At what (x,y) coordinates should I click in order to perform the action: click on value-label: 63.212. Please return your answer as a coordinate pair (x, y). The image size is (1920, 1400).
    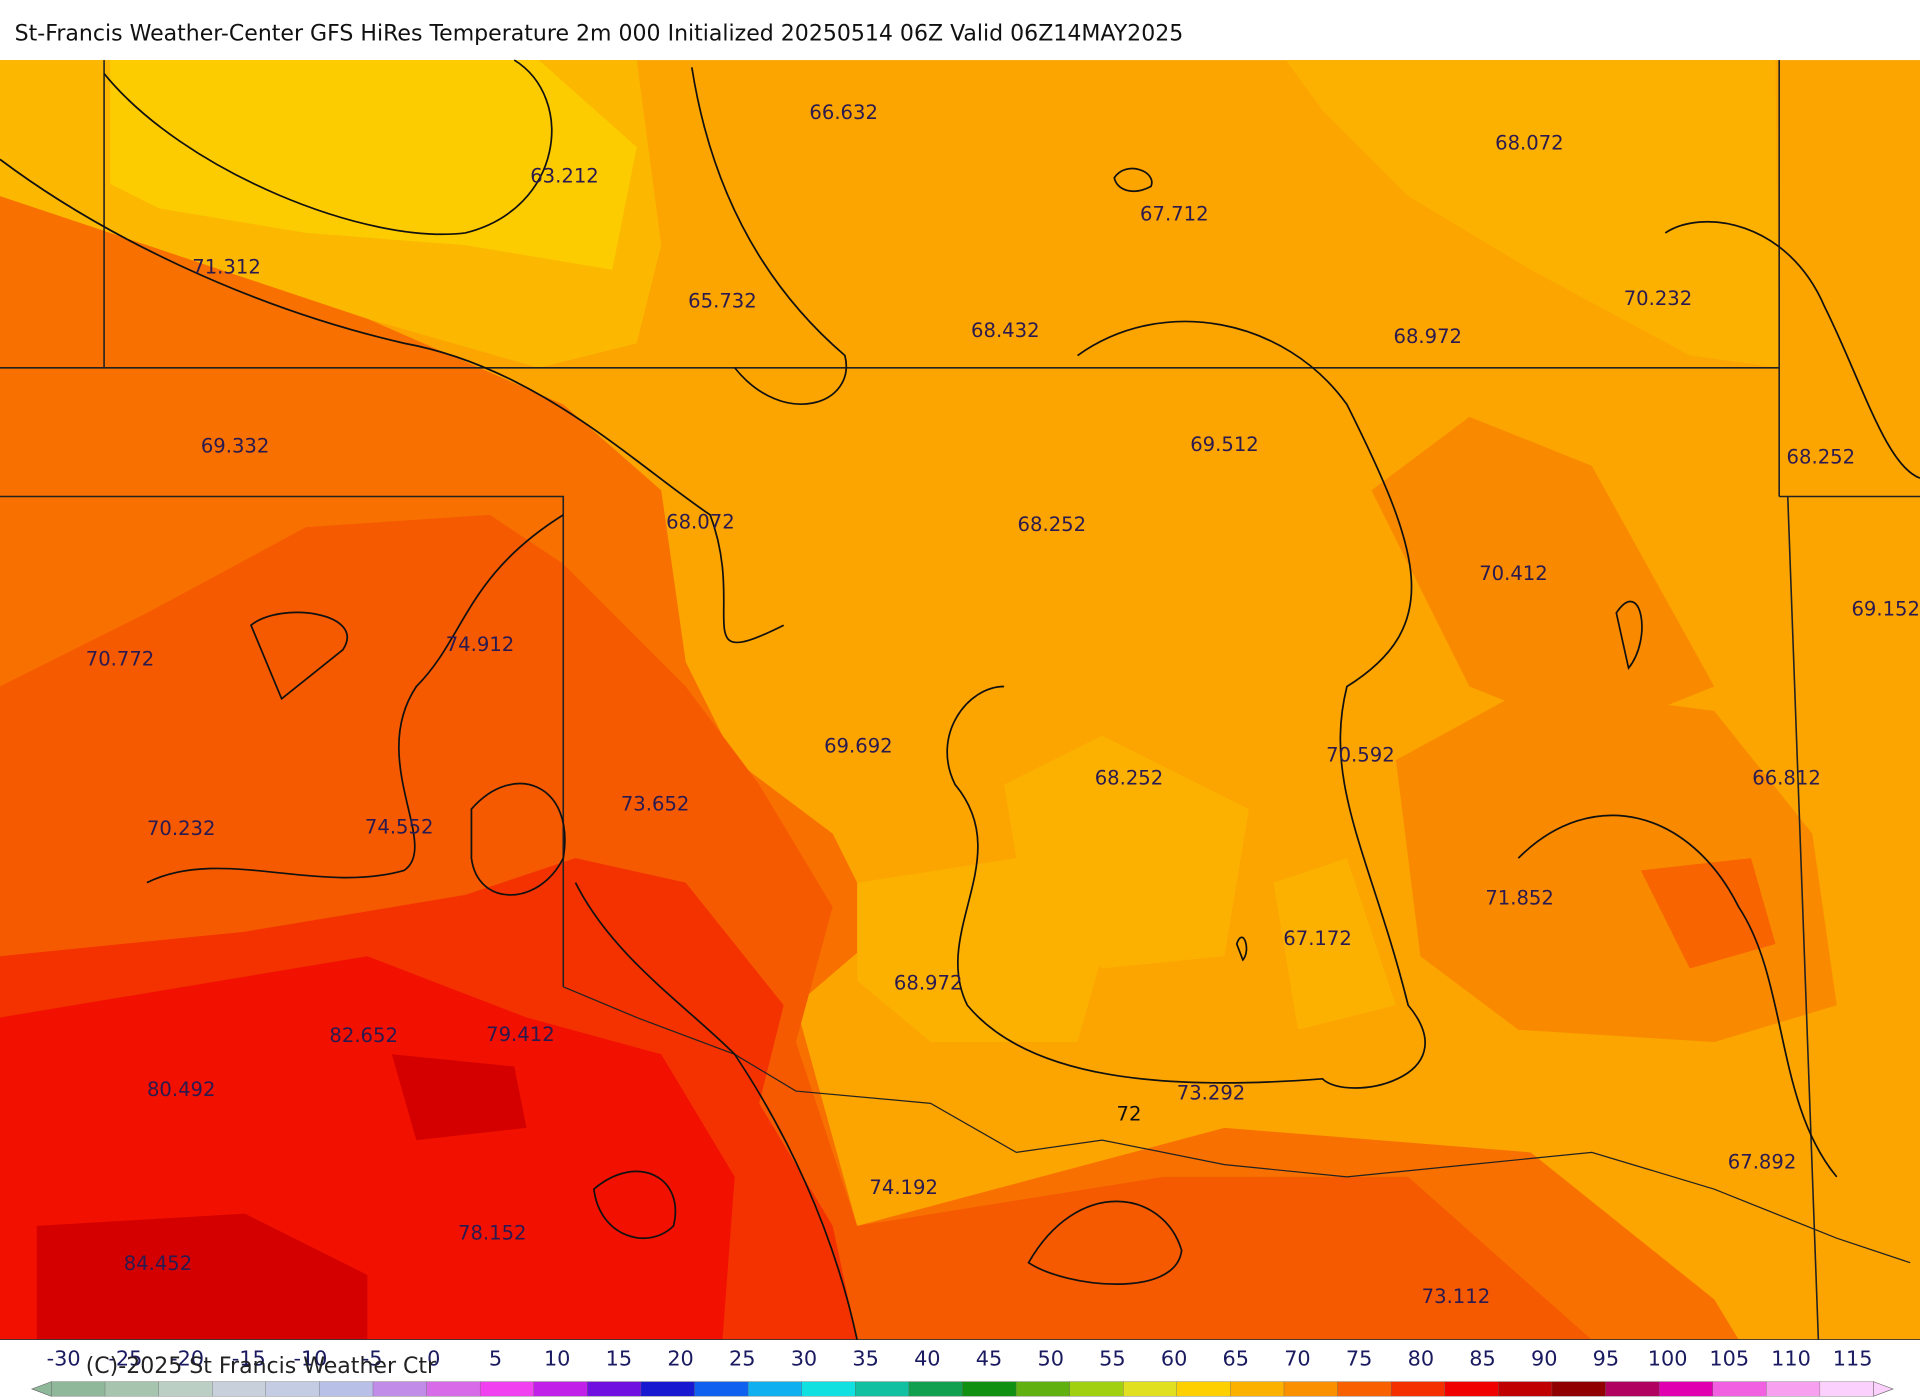
    Looking at the image, I should click on (564, 176).